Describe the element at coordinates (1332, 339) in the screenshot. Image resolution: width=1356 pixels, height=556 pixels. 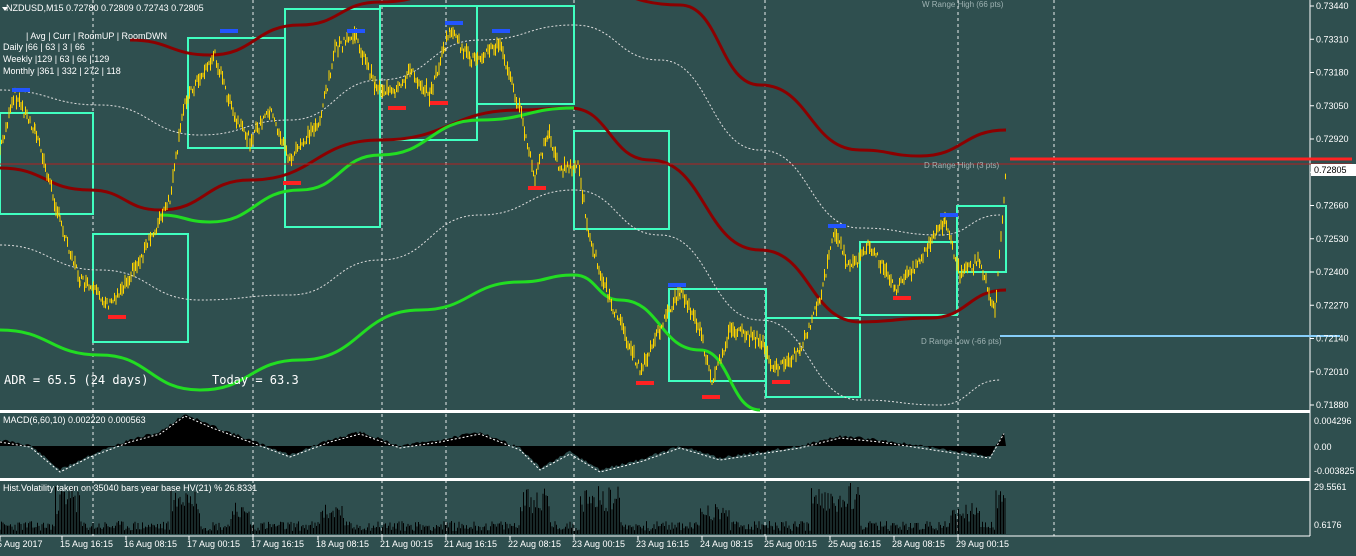
I see `price-tick-label: 0.72140` at that location.